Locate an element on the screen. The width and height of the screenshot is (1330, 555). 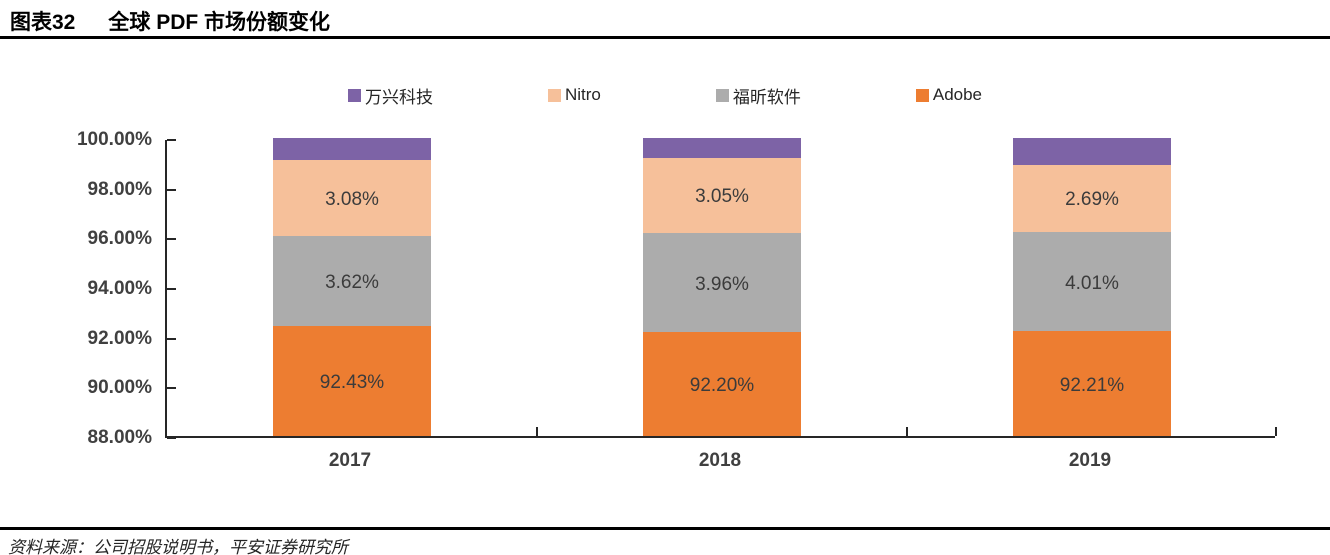
bar-segment-value-label: 3.08% is located at coordinates (352, 199).